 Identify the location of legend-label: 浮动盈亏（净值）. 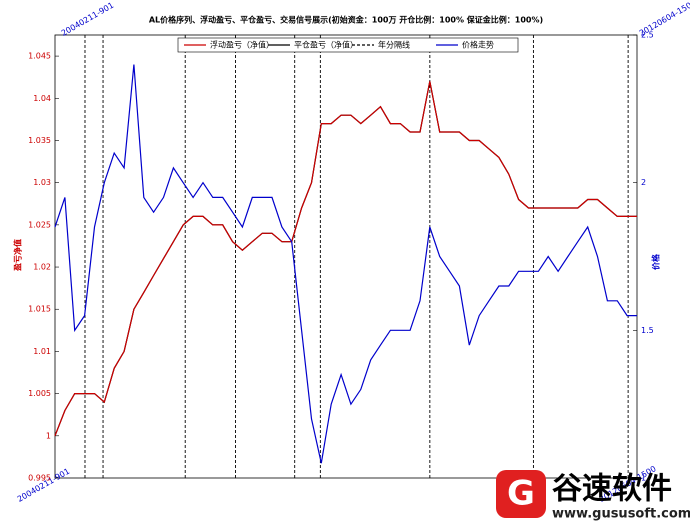
(242, 45).